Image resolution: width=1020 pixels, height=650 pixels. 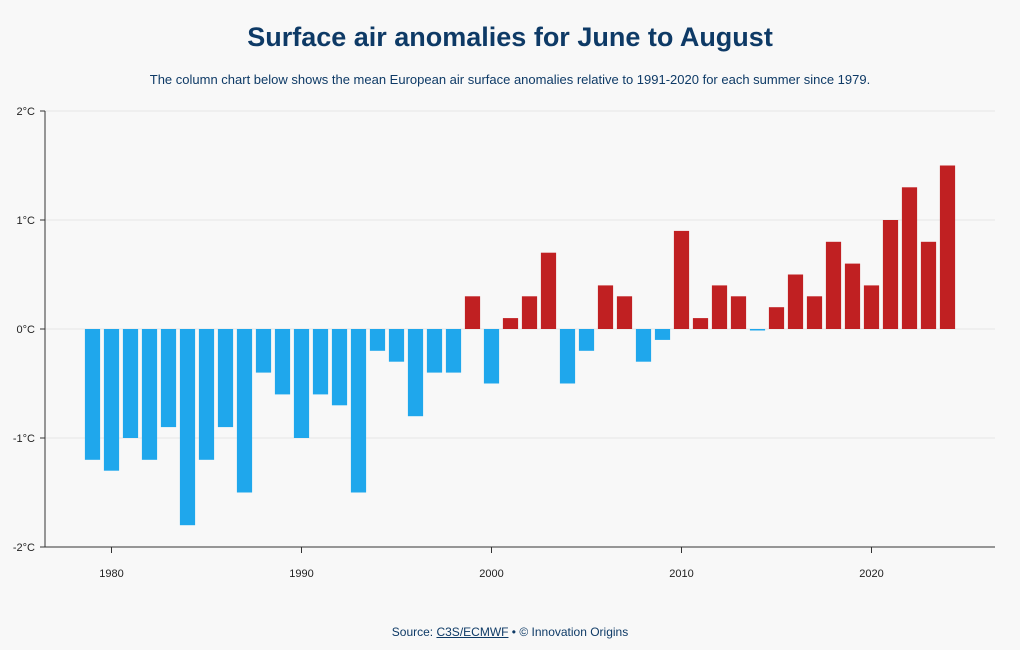 What do you see at coordinates (111, 400) in the screenshot?
I see `bar-1980` at bounding box center [111, 400].